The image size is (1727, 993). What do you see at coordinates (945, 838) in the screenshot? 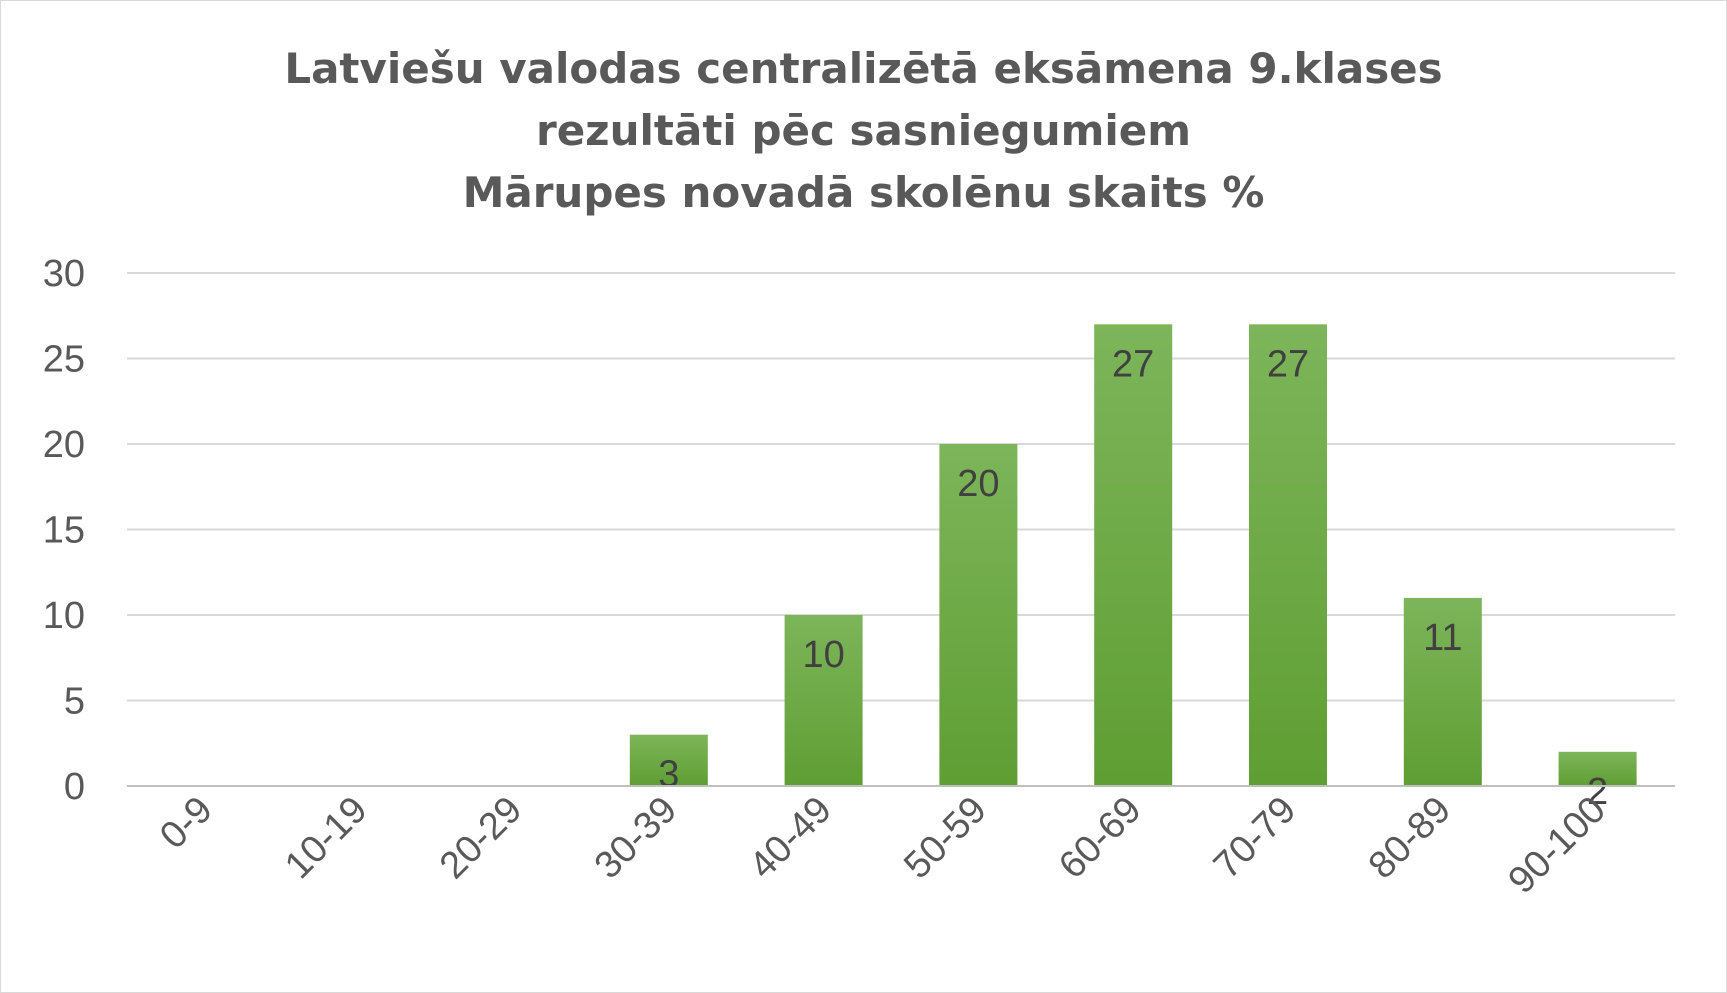
I see `x-tick-label: 50-59` at bounding box center [945, 838].